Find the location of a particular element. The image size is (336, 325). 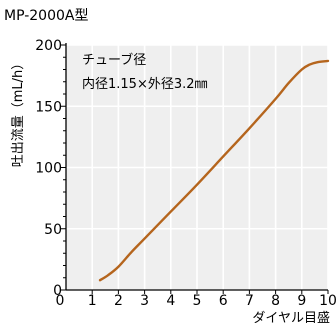

x-tick-labels: 0 1 2 3 4 5 6 7 8 9 10 is located at coordinates (196, 301).